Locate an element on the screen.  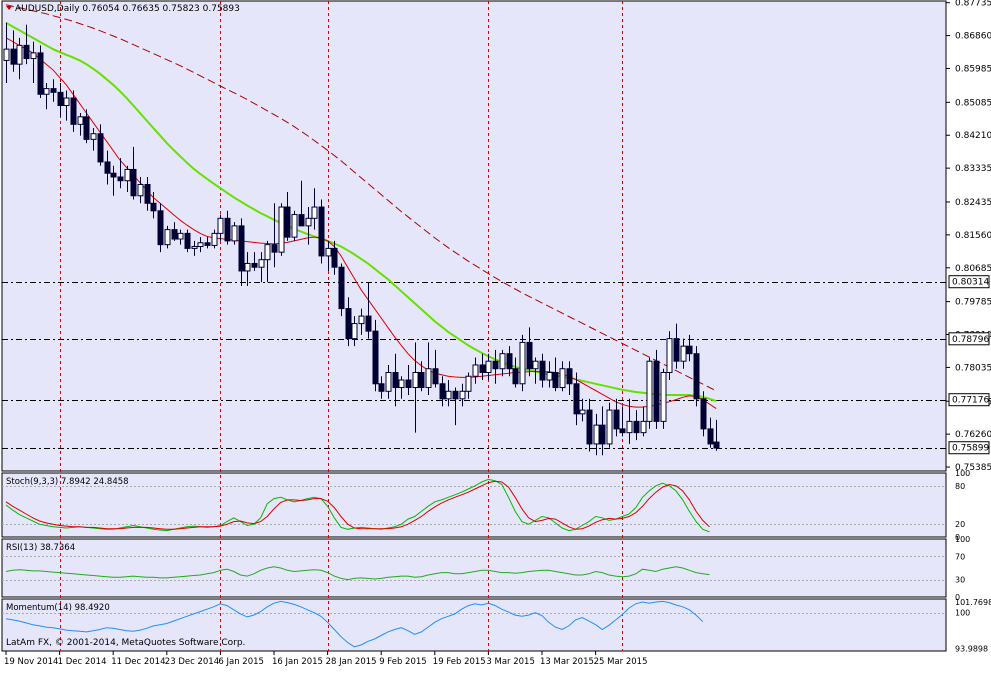
rsi-pane is located at coordinates (474, 568).